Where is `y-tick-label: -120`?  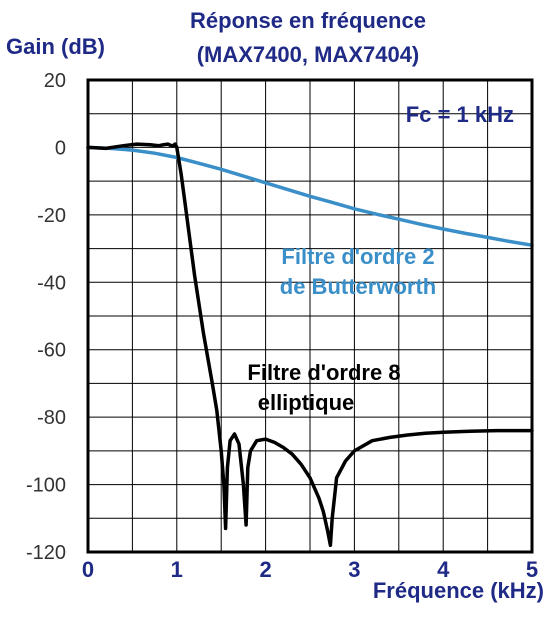 y-tick-label: -120 is located at coordinates (46, 553).